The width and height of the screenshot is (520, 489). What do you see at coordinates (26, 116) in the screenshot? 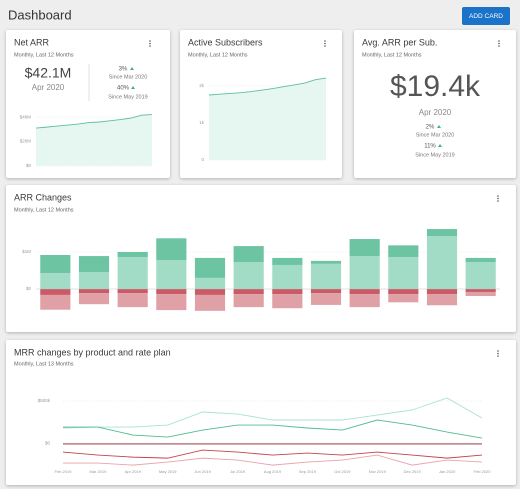
I see `y-tick-label: $40M` at bounding box center [26, 116].